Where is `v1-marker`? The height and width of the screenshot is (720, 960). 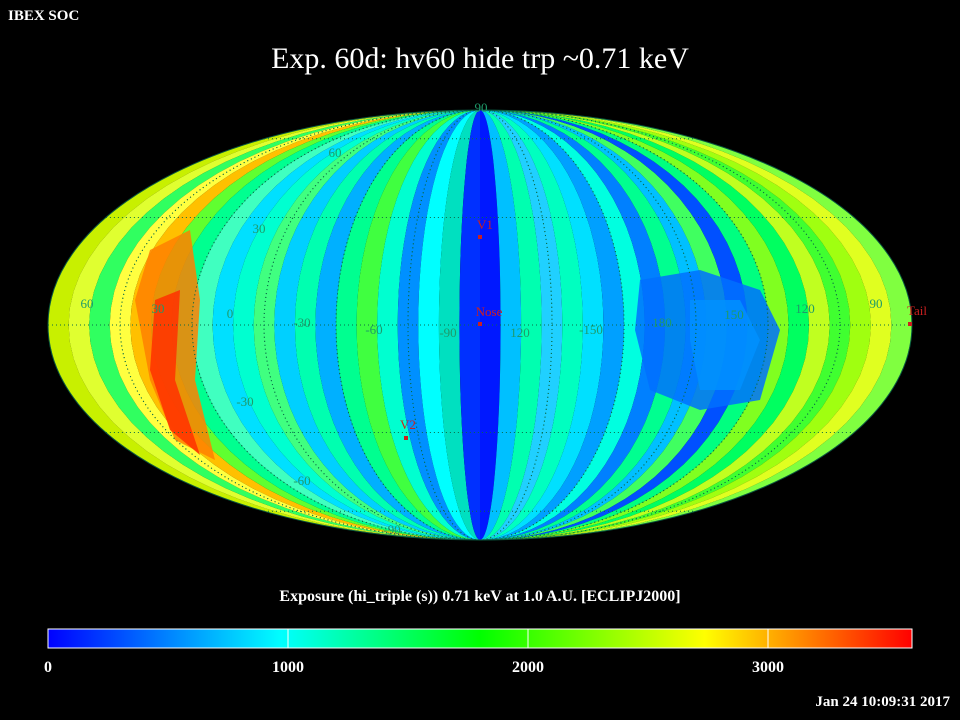
v1-marker is located at coordinates (480, 237).